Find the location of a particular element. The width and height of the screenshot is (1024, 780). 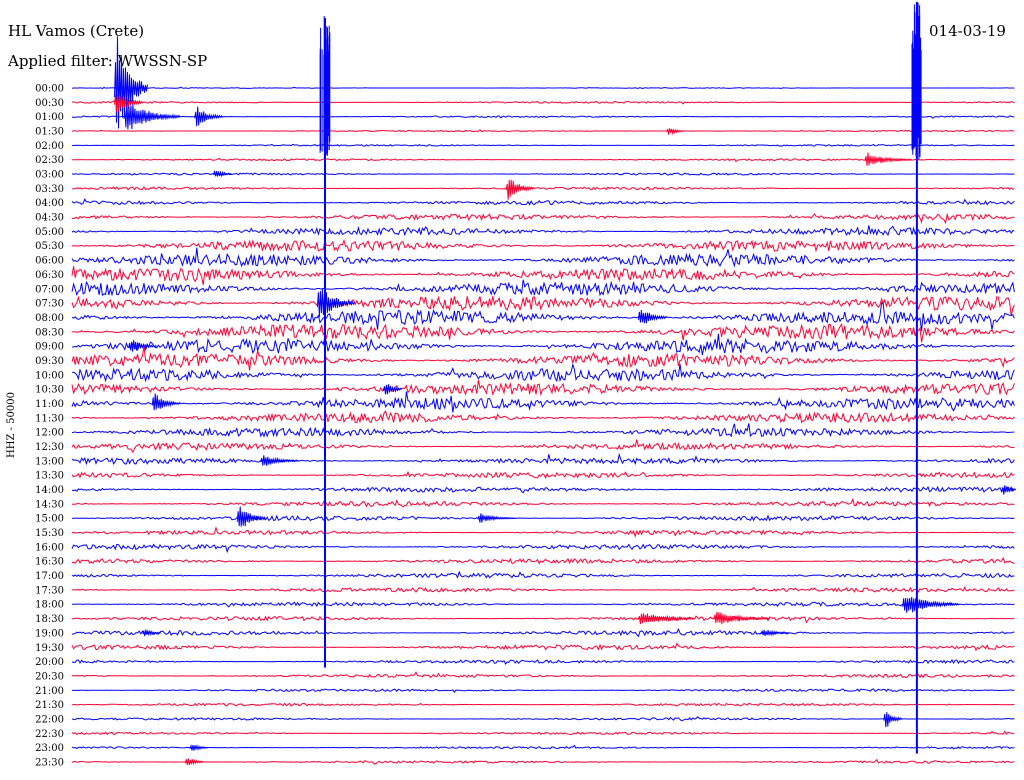

time-label: 15:30 is located at coordinates (49, 533).